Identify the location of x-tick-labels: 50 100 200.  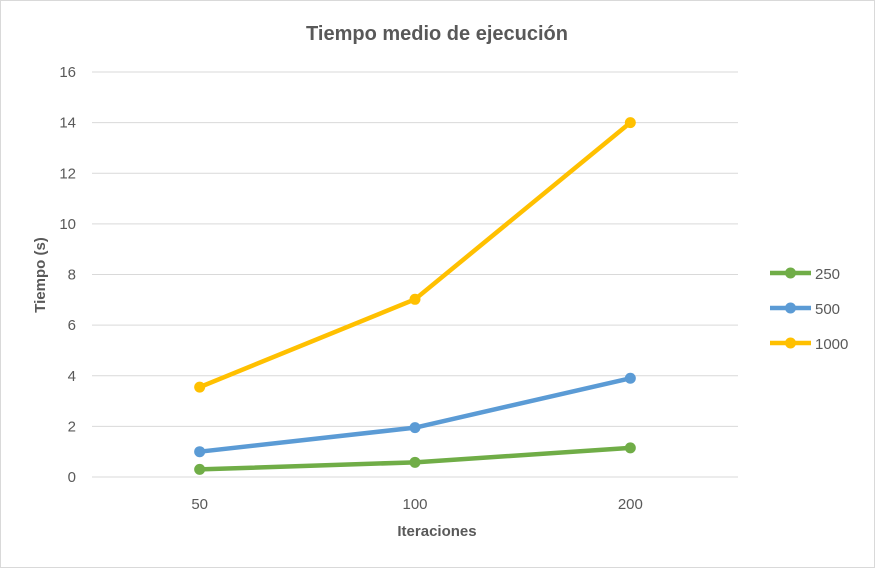
(417, 504).